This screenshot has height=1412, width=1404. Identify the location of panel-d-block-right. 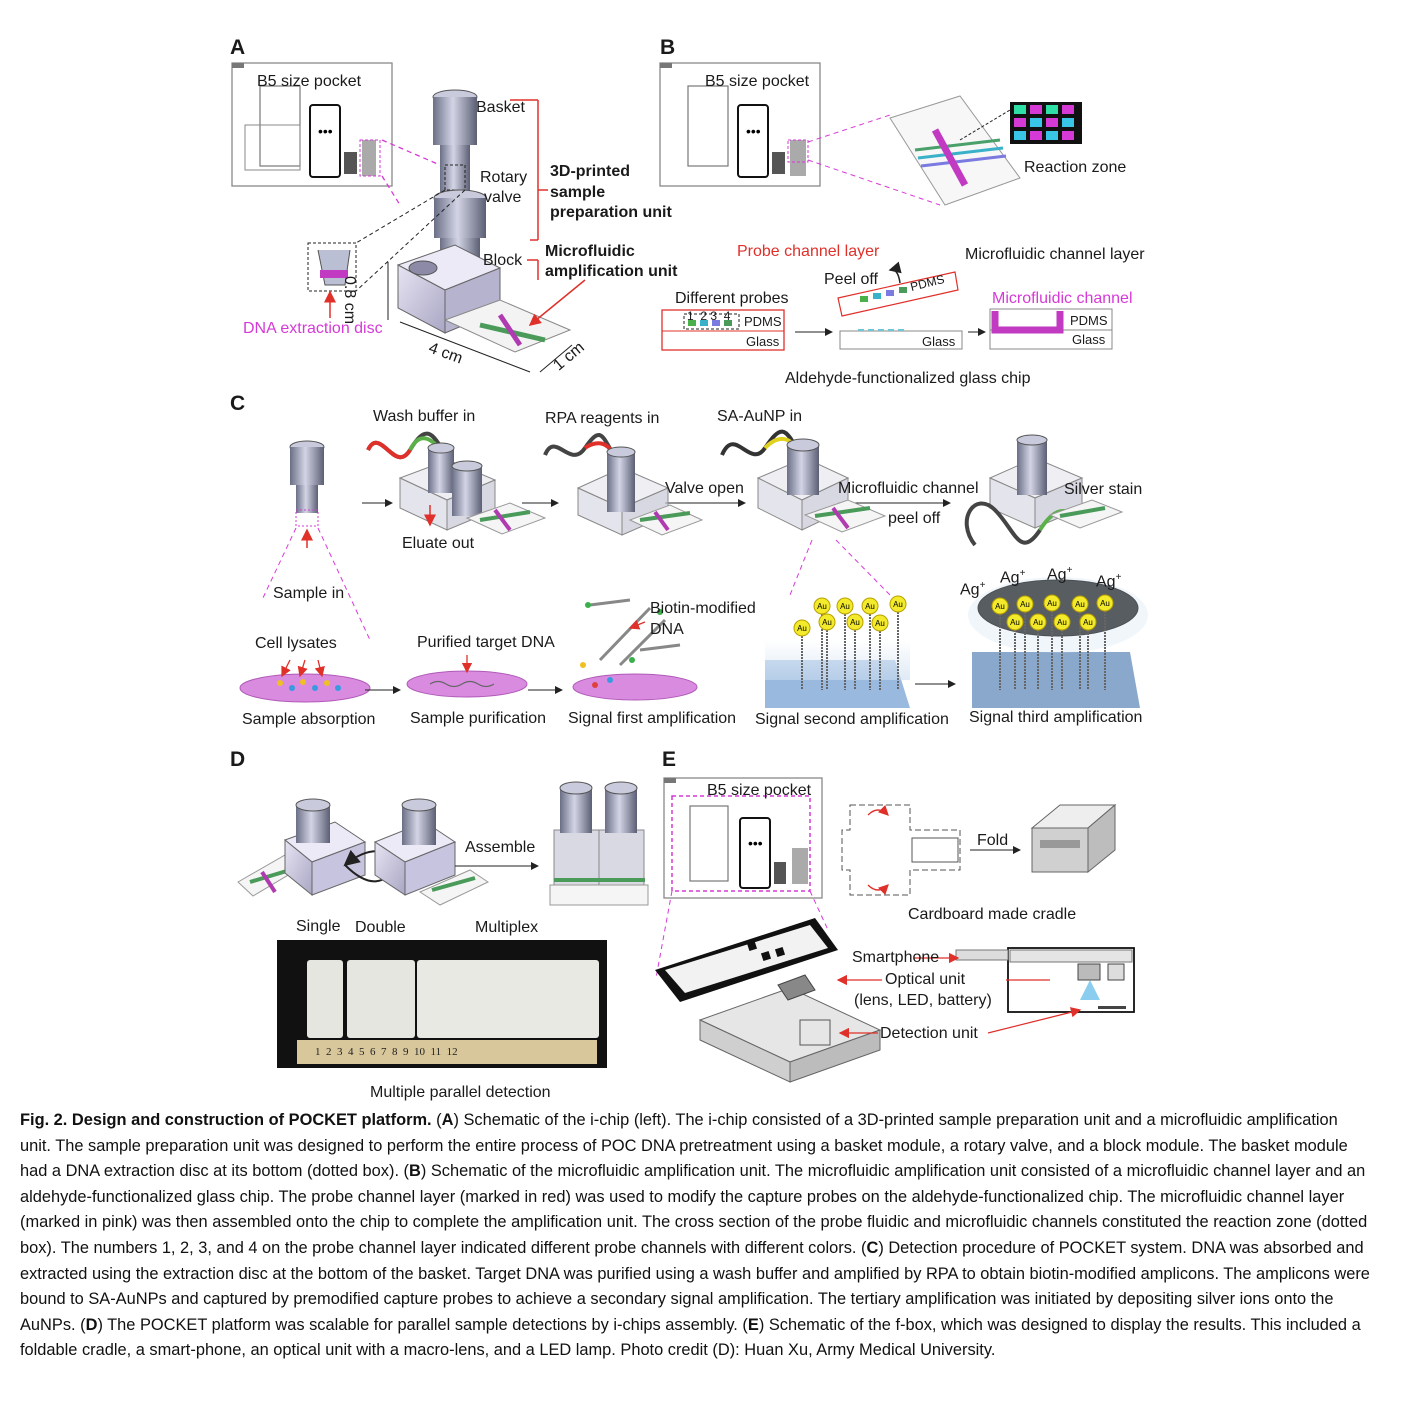
(431, 852).